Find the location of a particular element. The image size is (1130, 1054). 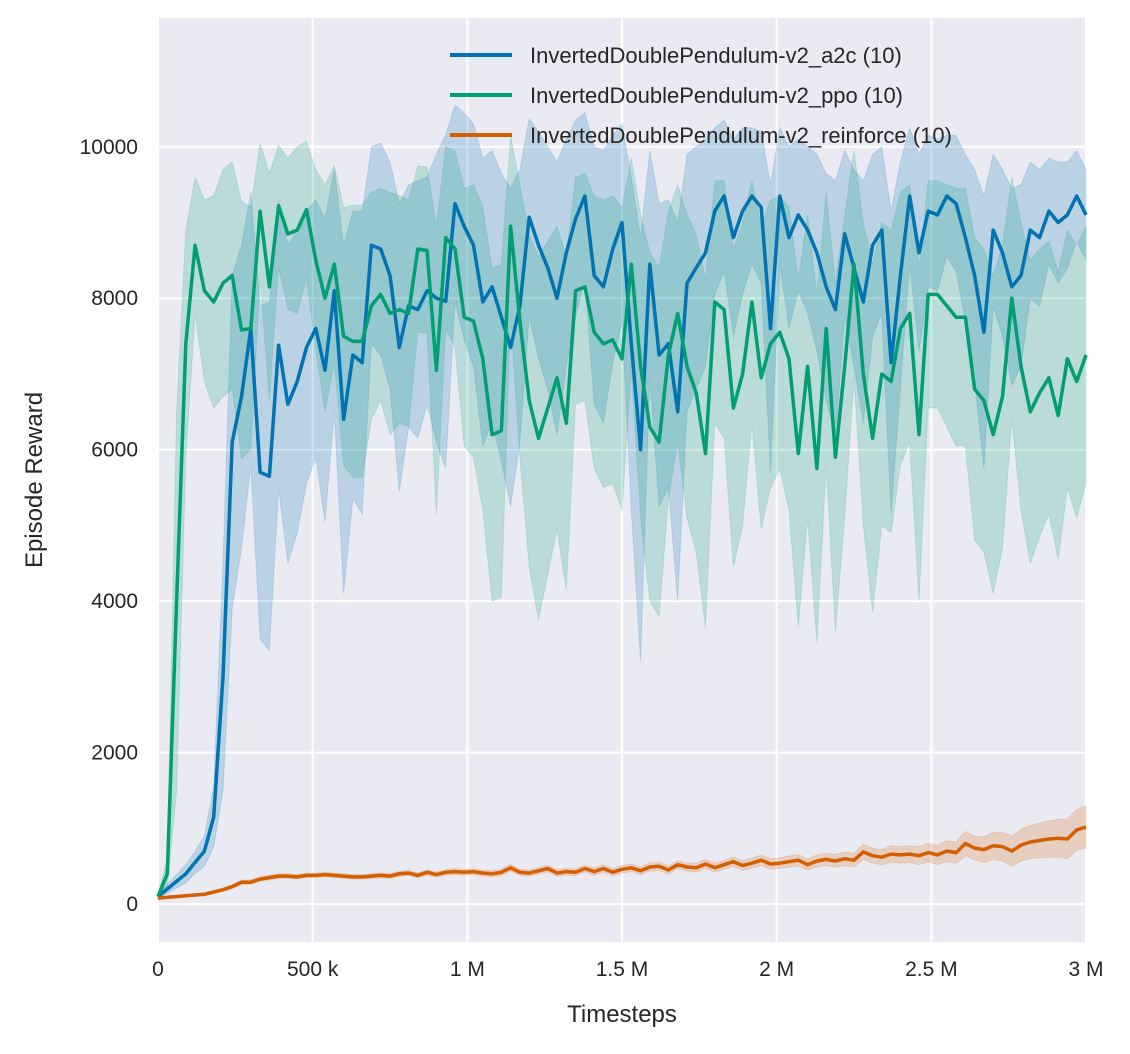

y-tick-label: 10000 is located at coordinates (109, 147).